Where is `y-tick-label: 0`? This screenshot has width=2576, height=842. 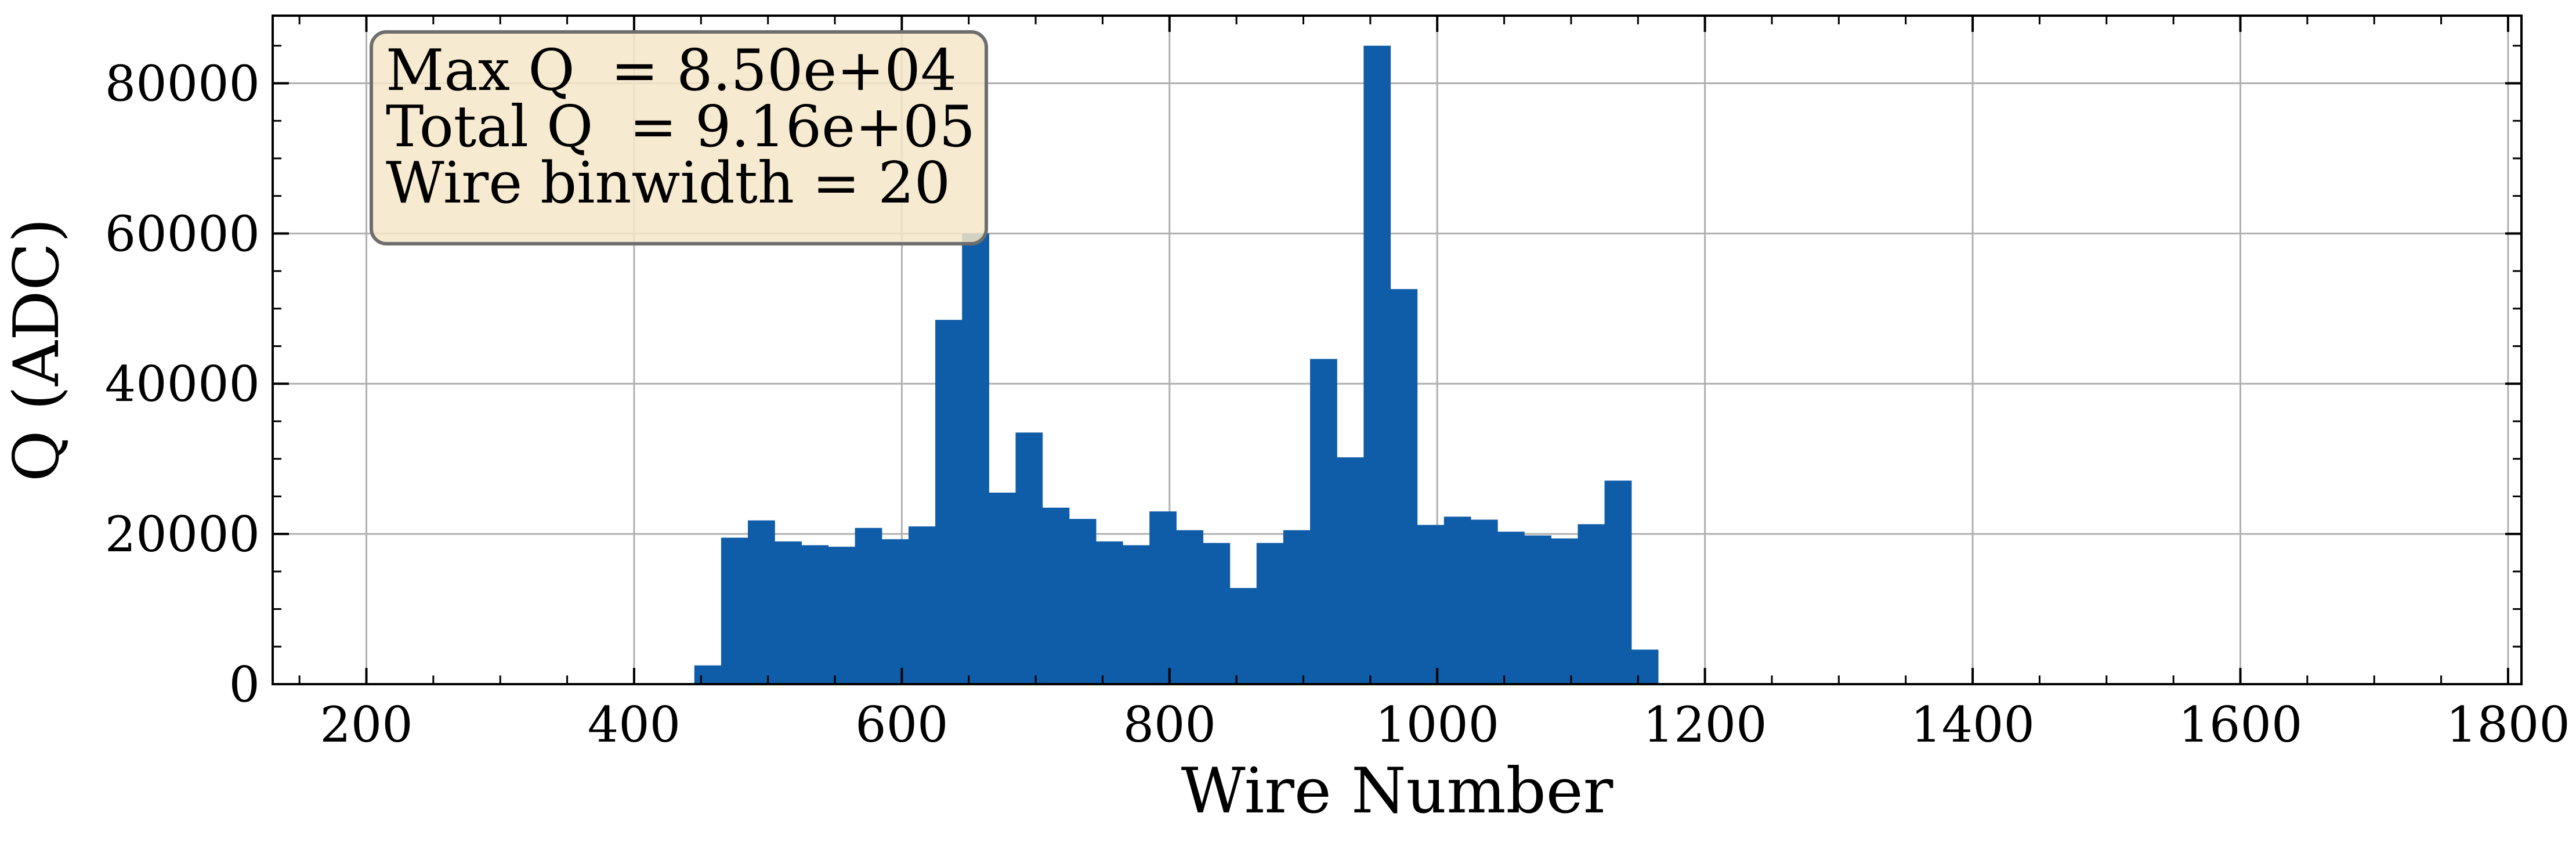 y-tick-label: 0 is located at coordinates (244, 684).